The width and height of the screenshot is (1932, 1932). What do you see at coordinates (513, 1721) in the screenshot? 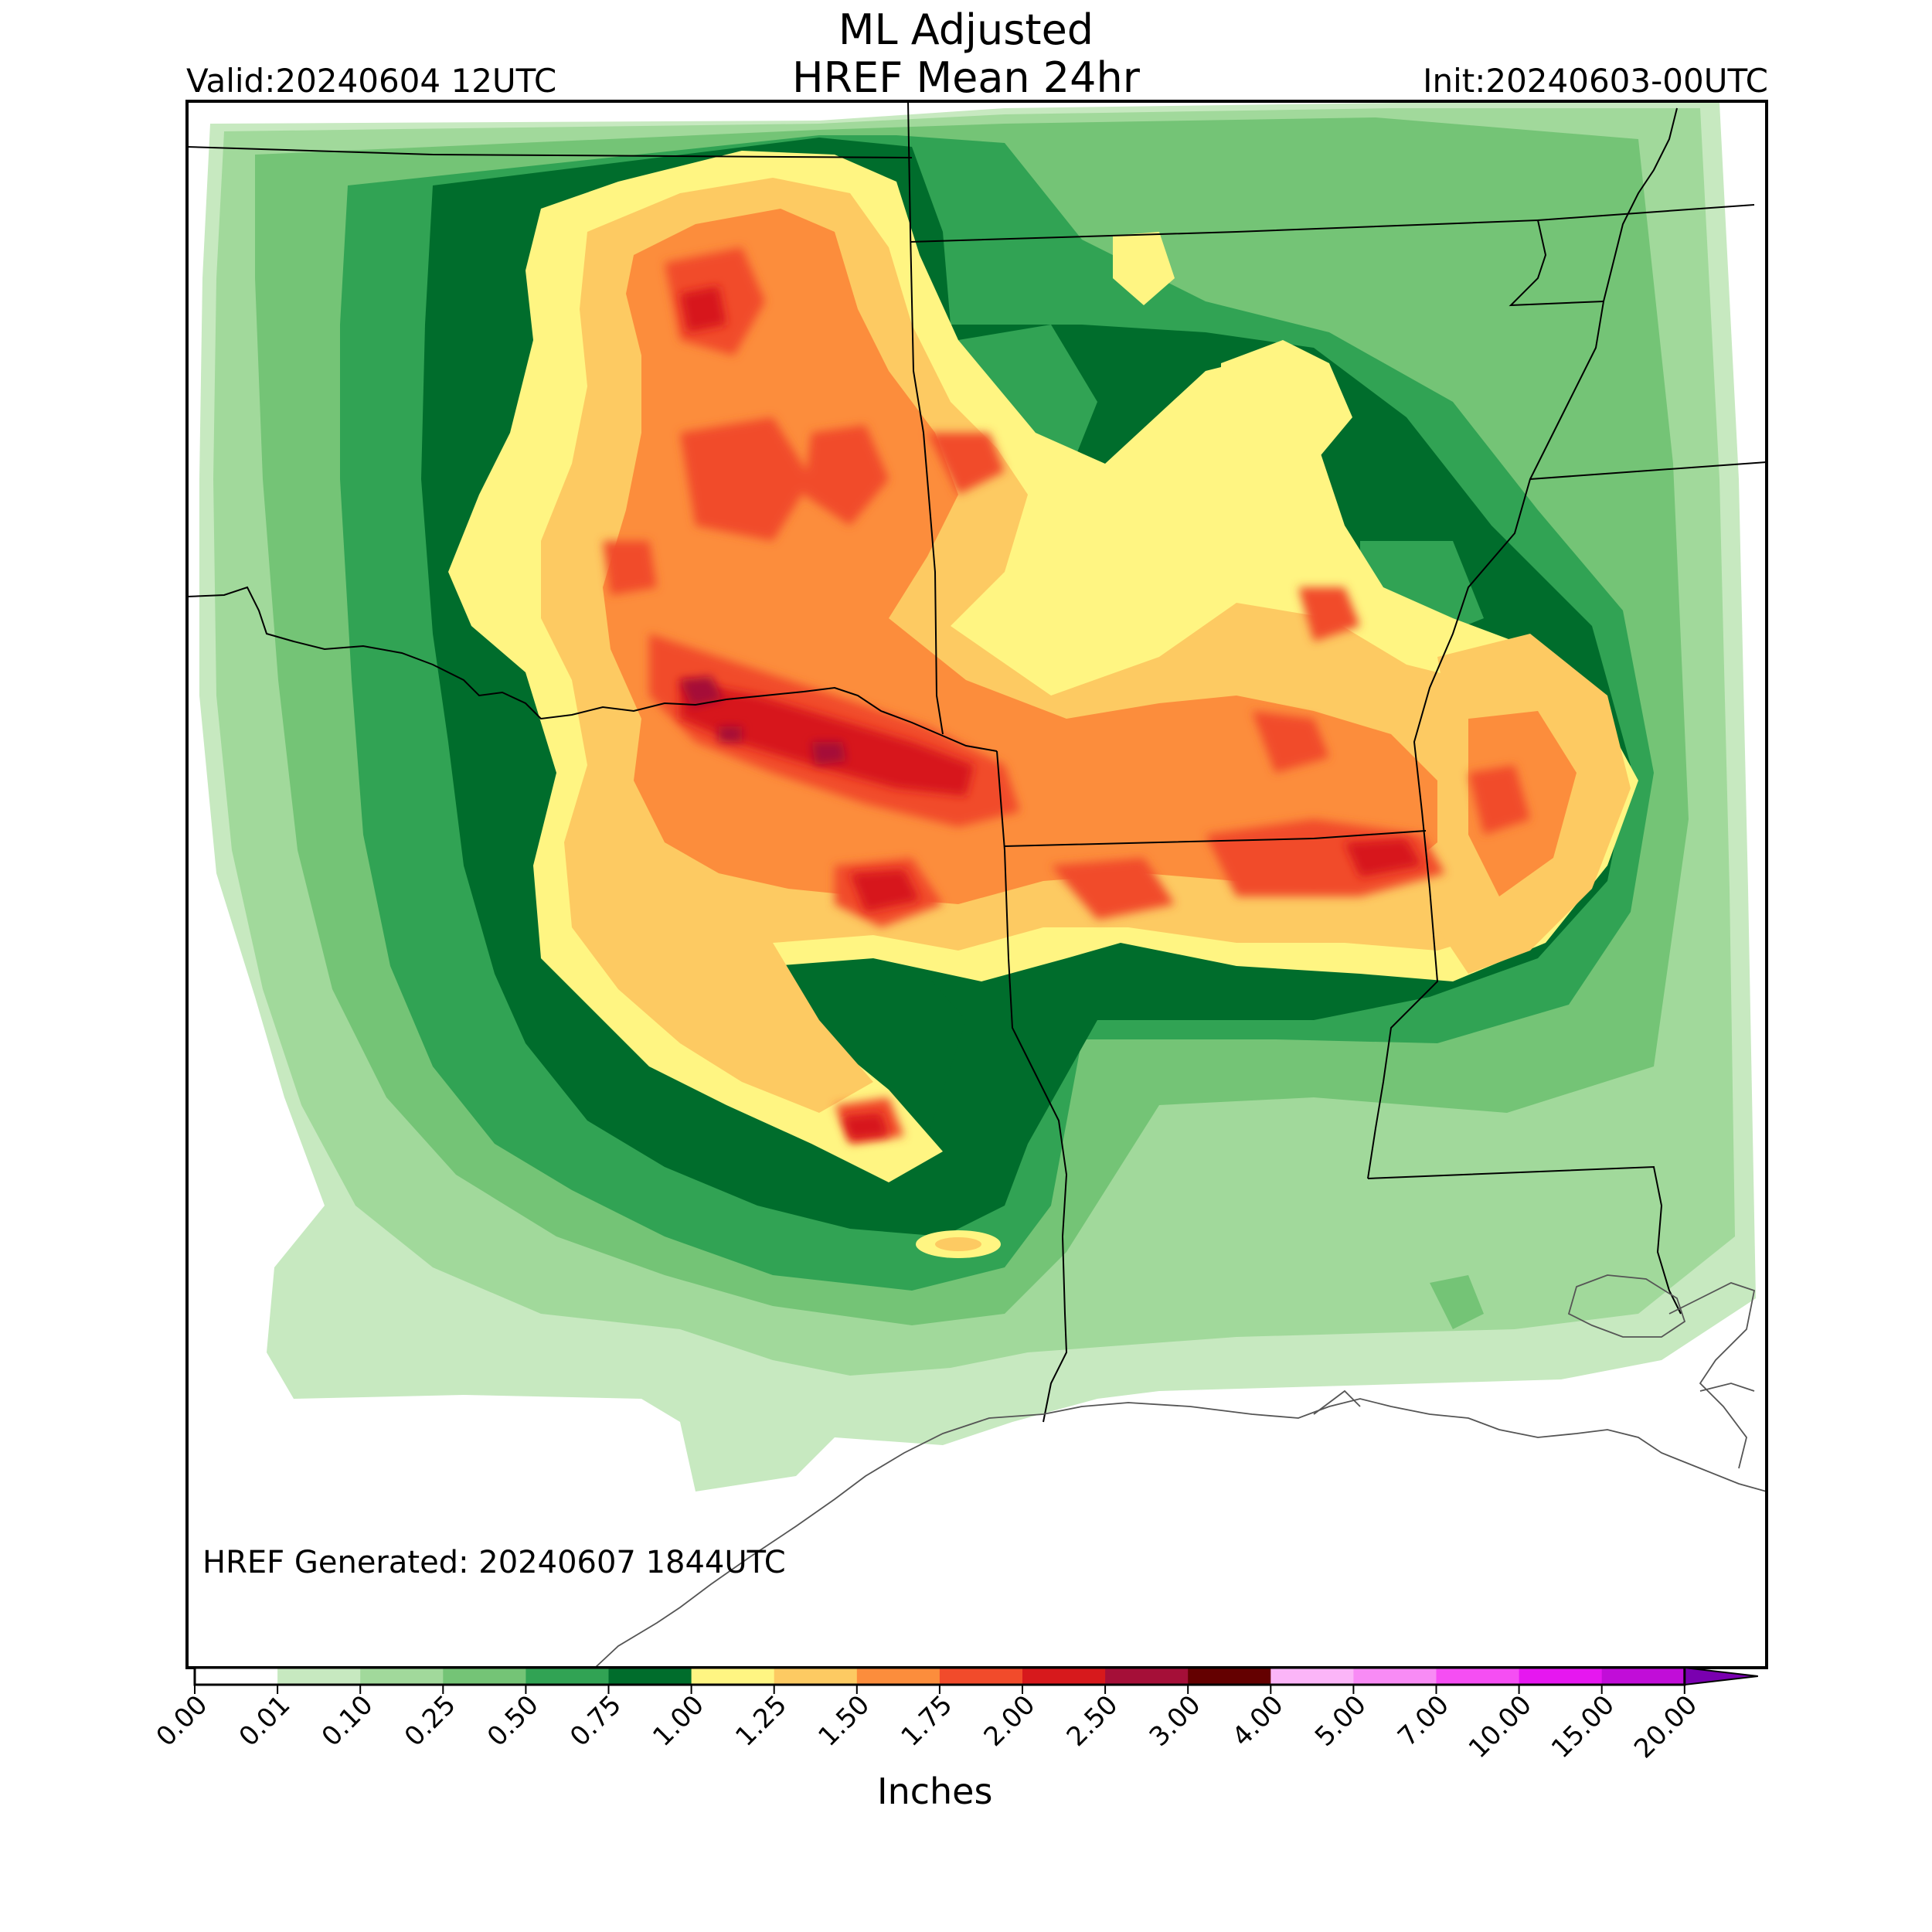
I see `colorbar-tick-label: 0.50` at bounding box center [513, 1721].